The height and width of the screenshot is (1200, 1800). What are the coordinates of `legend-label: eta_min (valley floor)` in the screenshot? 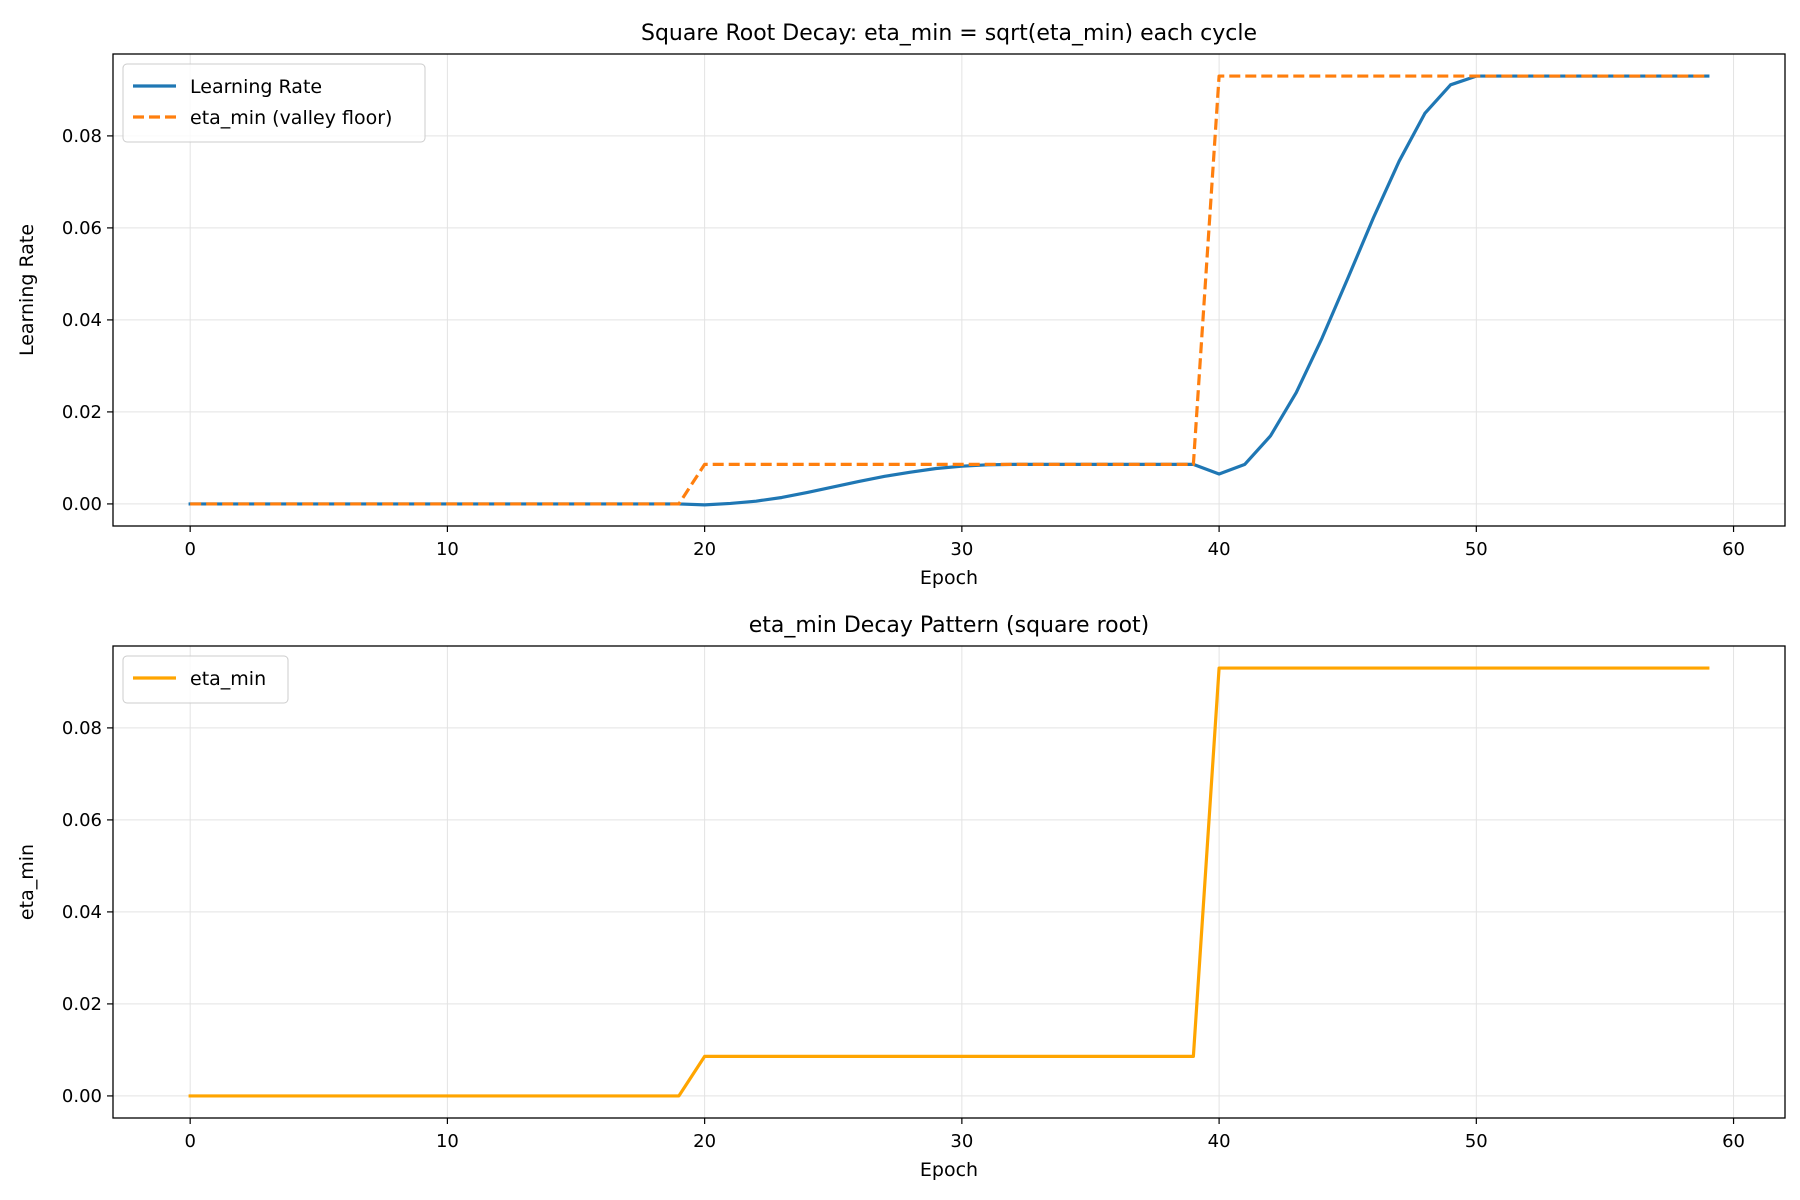 It's located at (291, 118).